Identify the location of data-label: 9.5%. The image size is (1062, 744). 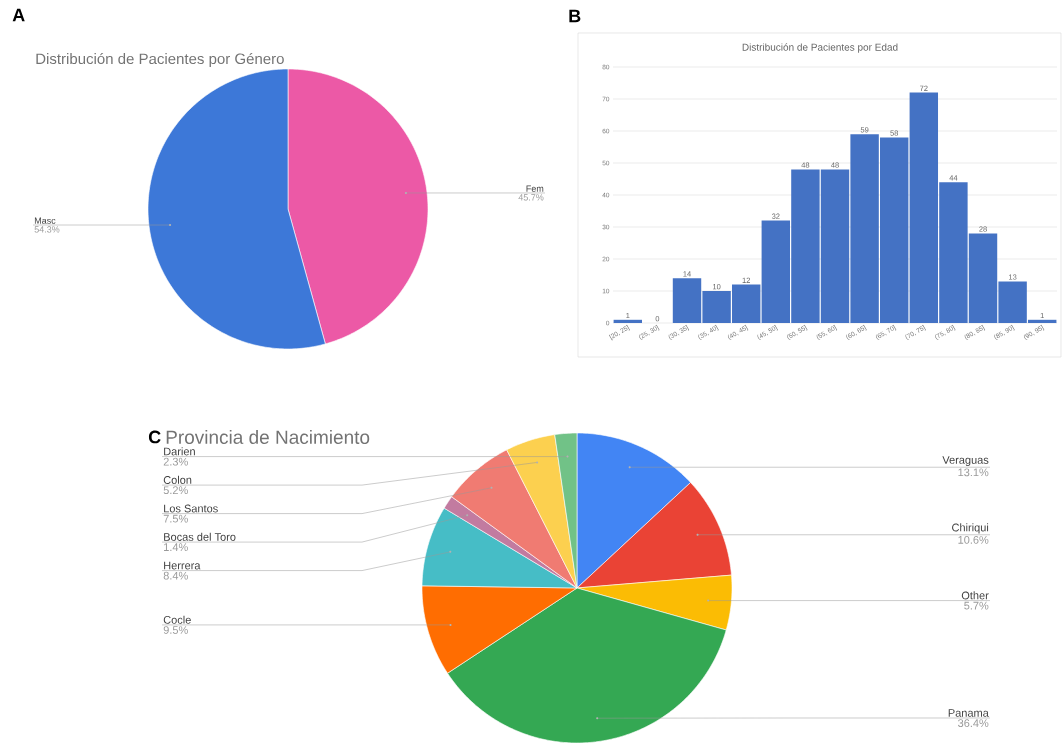
(175, 630).